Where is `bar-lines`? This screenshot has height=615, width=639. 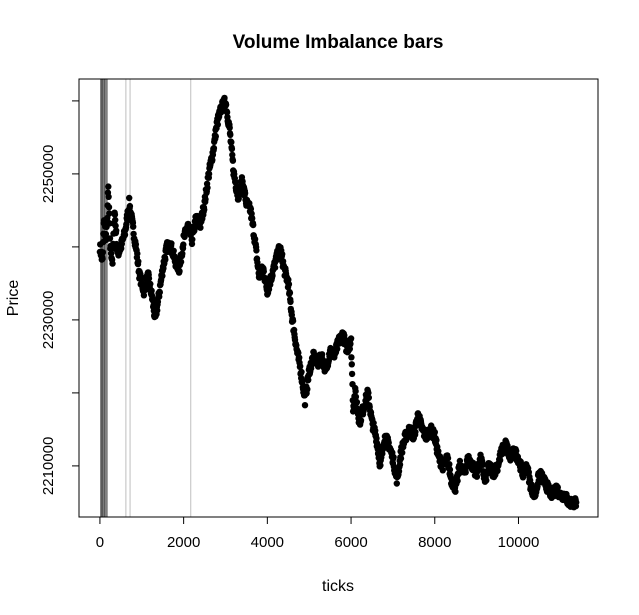
bar-lines is located at coordinates (146, 298).